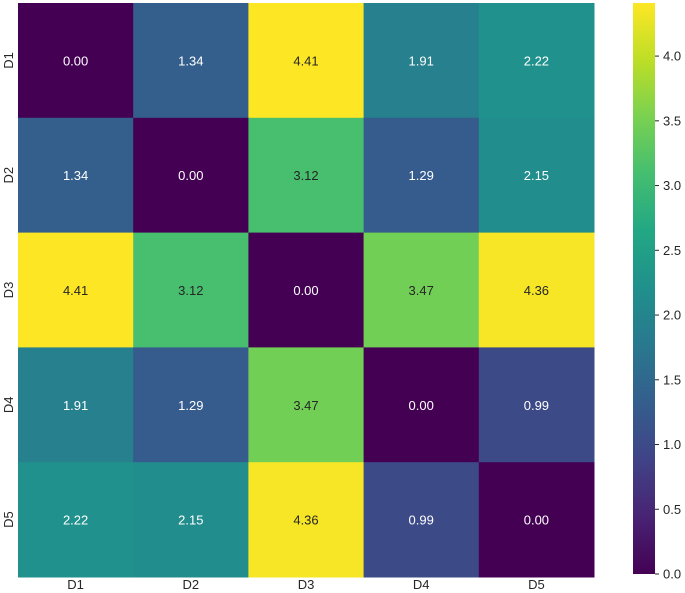  What do you see at coordinates (672, 509) in the screenshot?
I see `colorbar-tick-label: 0.5` at bounding box center [672, 509].